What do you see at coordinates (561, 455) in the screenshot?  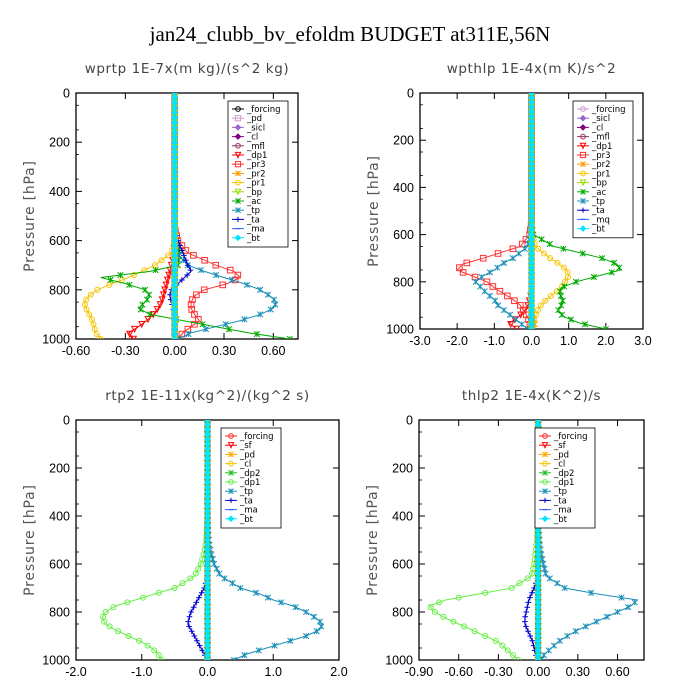 I see `legend-label: _pd` at bounding box center [561, 455].